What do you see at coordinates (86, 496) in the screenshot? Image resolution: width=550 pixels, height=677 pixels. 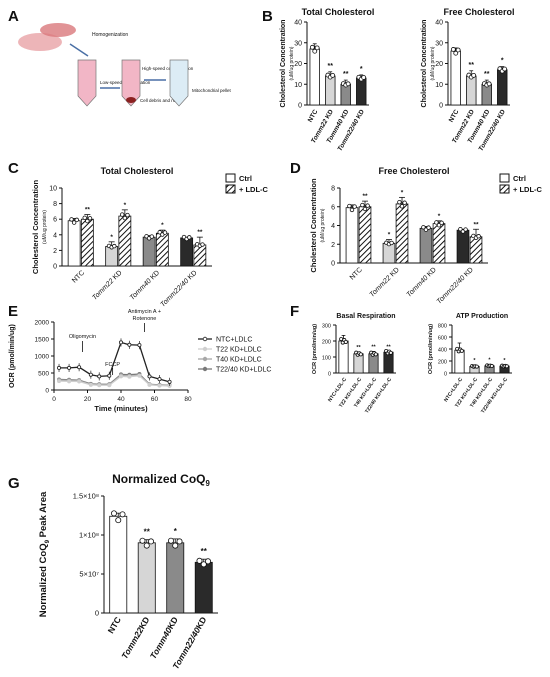 I see `y-tick-label: 1.5×10⁸` at bounding box center [86, 496].